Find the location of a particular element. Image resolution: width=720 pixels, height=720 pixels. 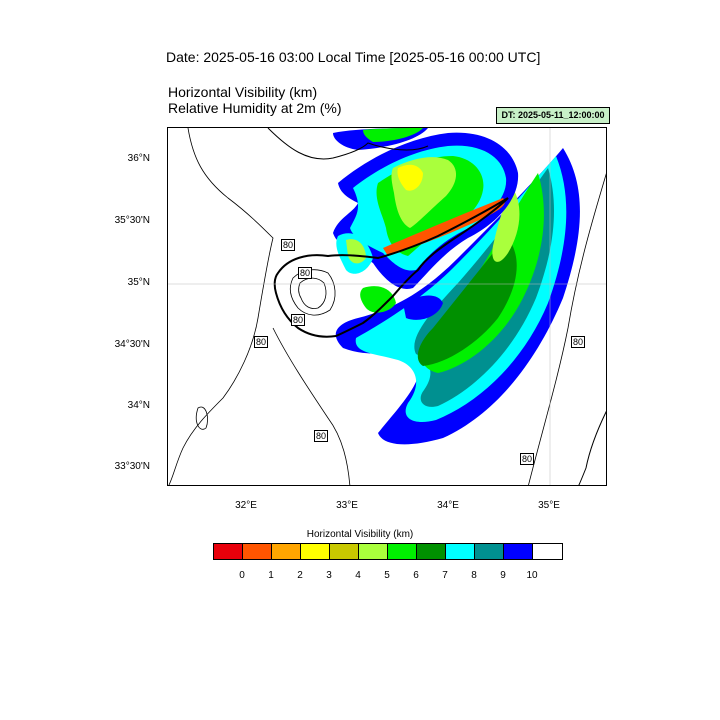

humidity-contour-sw is located at coordinates (311, 406).